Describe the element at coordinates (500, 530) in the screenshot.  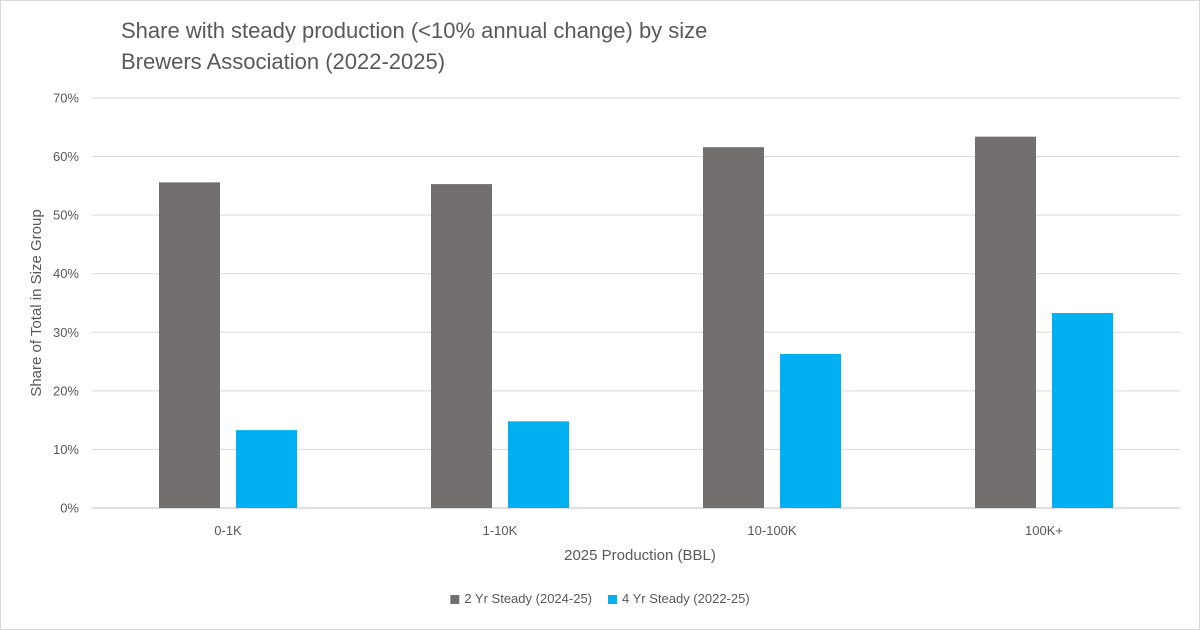
I see `x-tick-label: 1-10K` at that location.